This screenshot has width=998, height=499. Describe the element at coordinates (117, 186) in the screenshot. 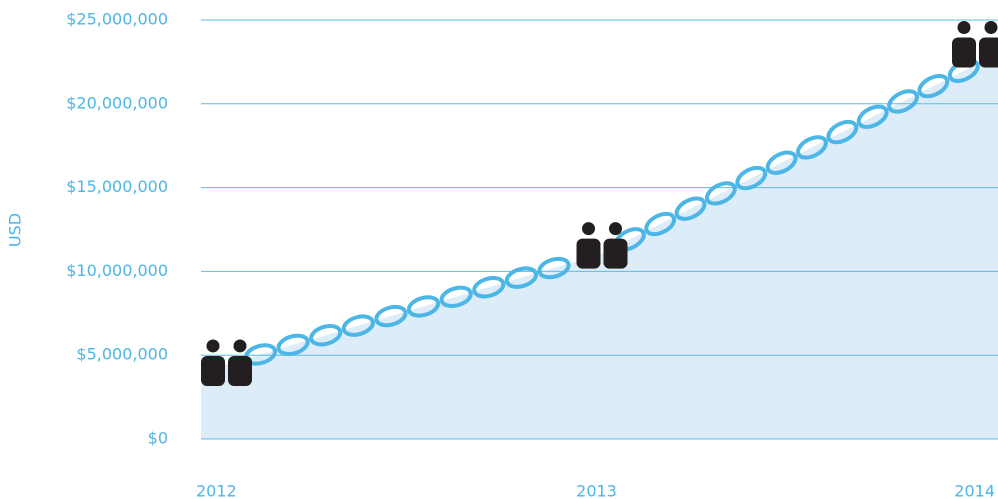

I see `y-tick-label: $15,000,000` at that location.